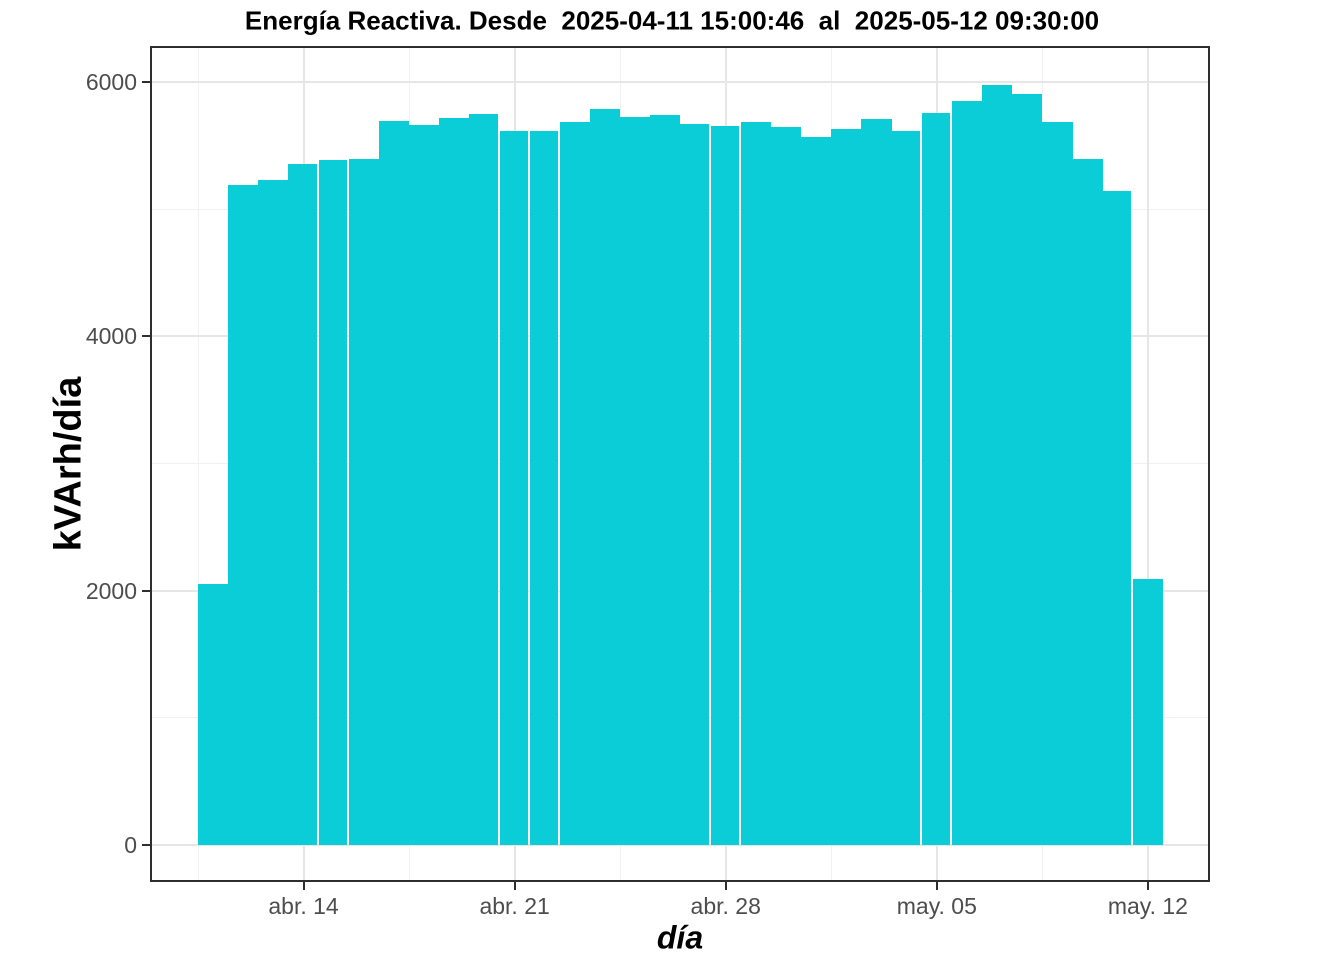  I want to click on gridline-minor, so click(198, 464).